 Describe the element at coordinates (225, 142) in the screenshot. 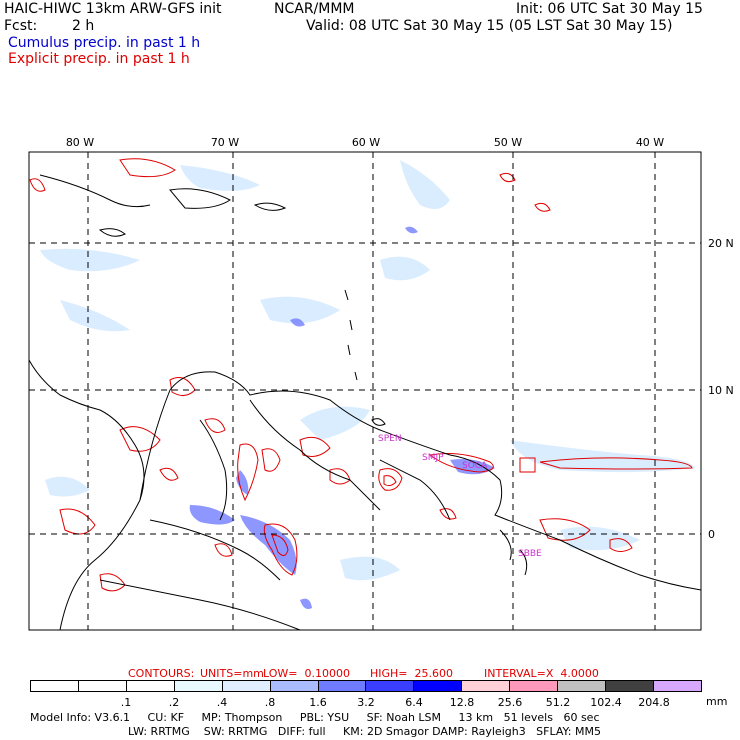

I see `lon-label-70w: 70 W` at that location.